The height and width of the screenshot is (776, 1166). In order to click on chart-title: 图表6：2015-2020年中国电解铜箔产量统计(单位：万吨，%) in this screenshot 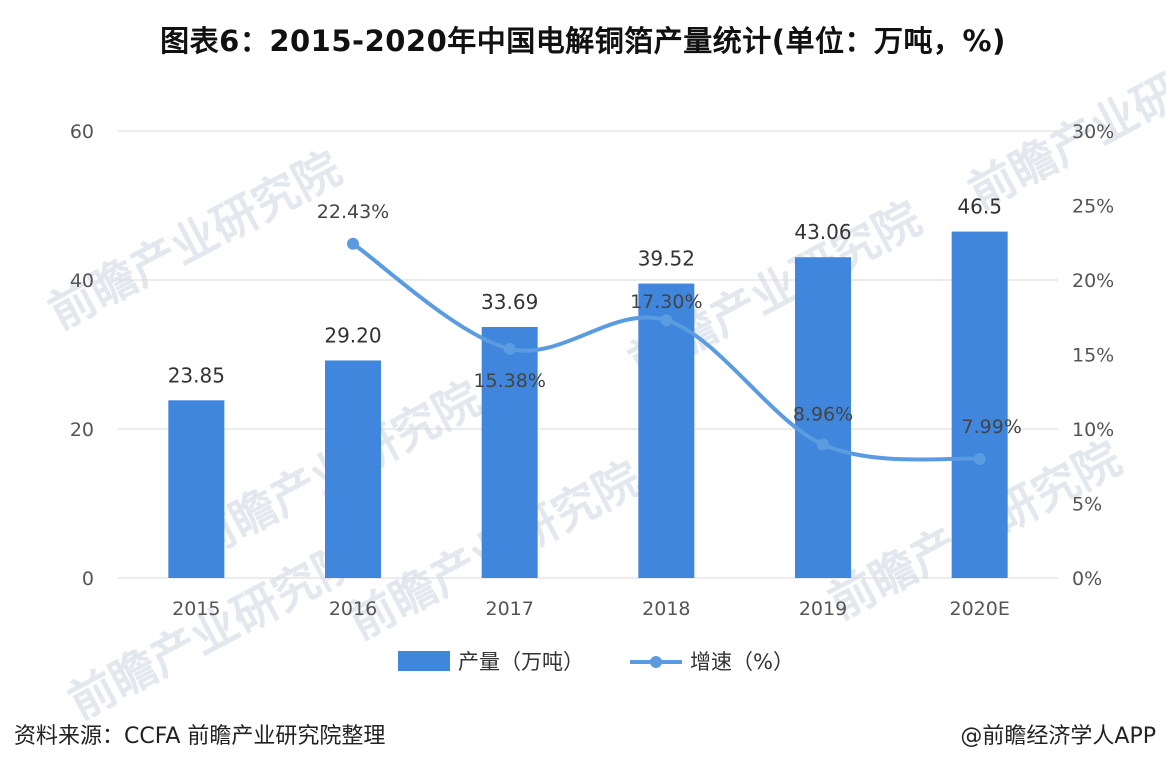, I will do `click(583, 41)`.